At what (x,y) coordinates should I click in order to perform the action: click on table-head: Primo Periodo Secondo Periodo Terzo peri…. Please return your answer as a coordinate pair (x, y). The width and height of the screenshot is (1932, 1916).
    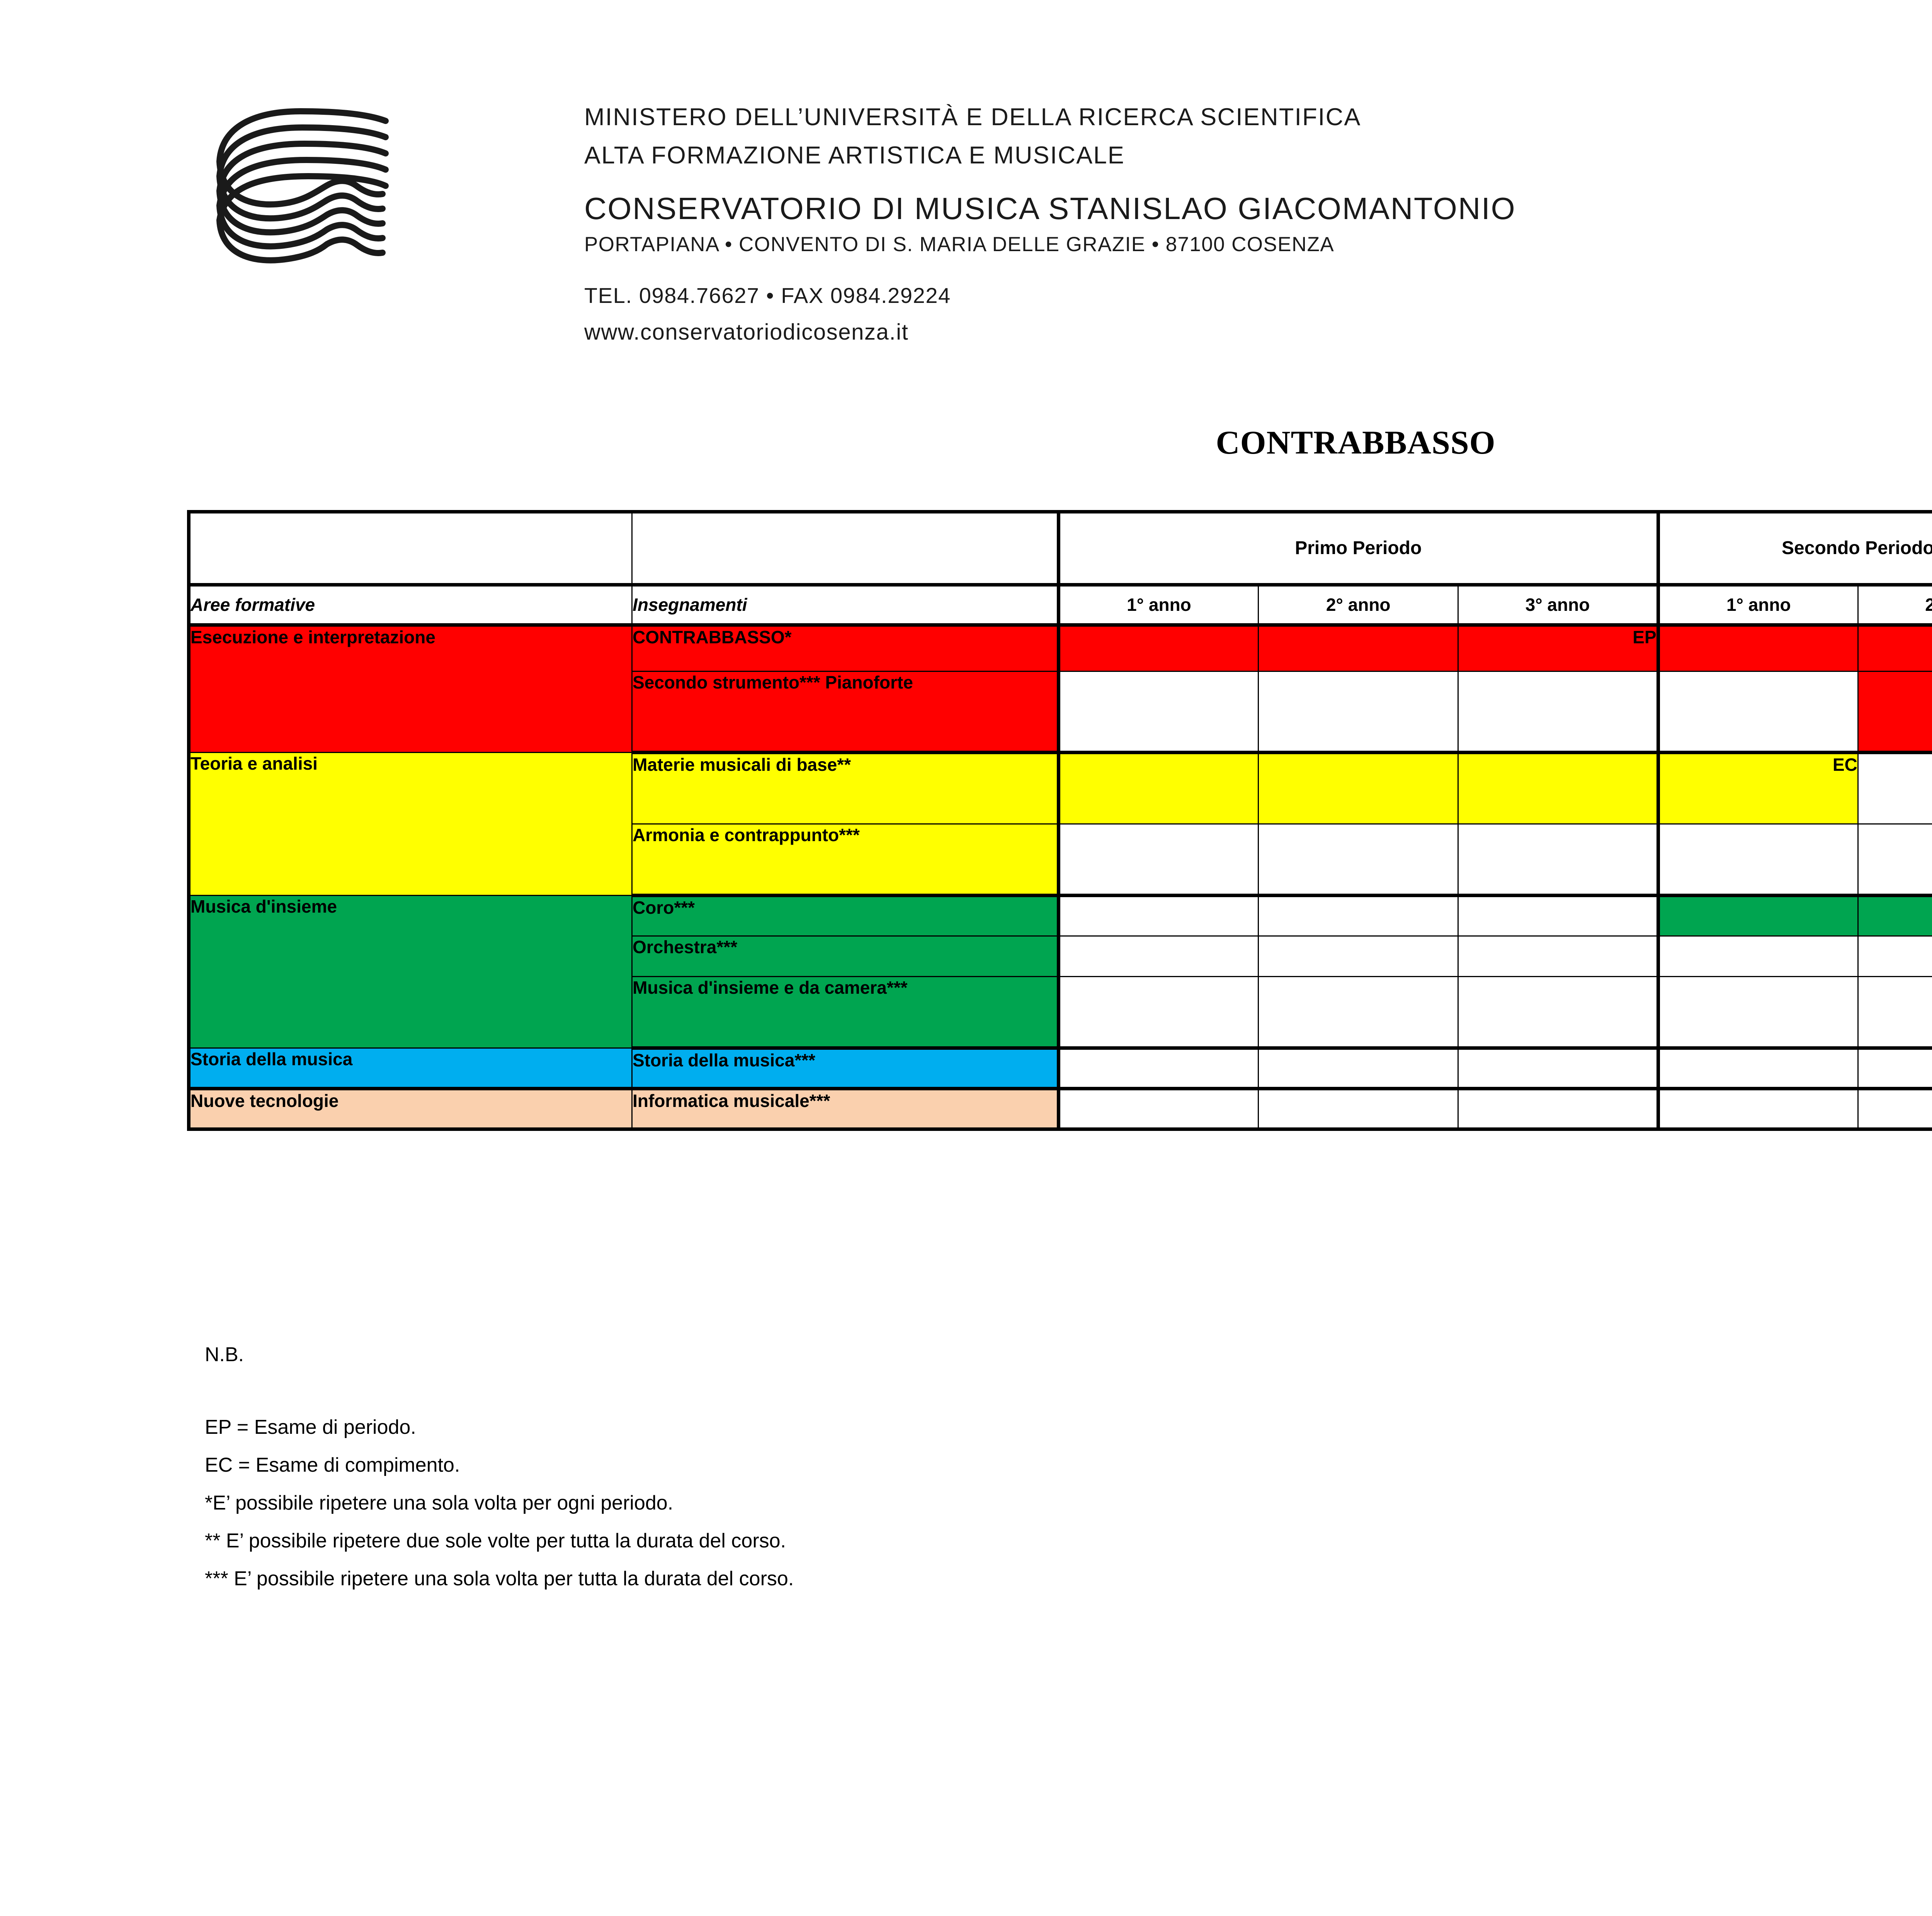
    Looking at the image, I should click on (1060, 569).